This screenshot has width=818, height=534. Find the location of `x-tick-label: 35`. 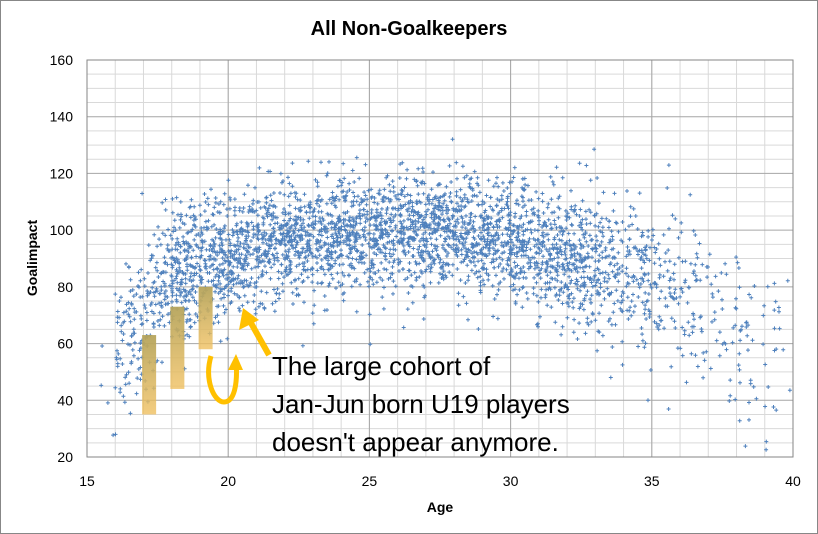

x-tick-label: 35 is located at coordinates (652, 481).